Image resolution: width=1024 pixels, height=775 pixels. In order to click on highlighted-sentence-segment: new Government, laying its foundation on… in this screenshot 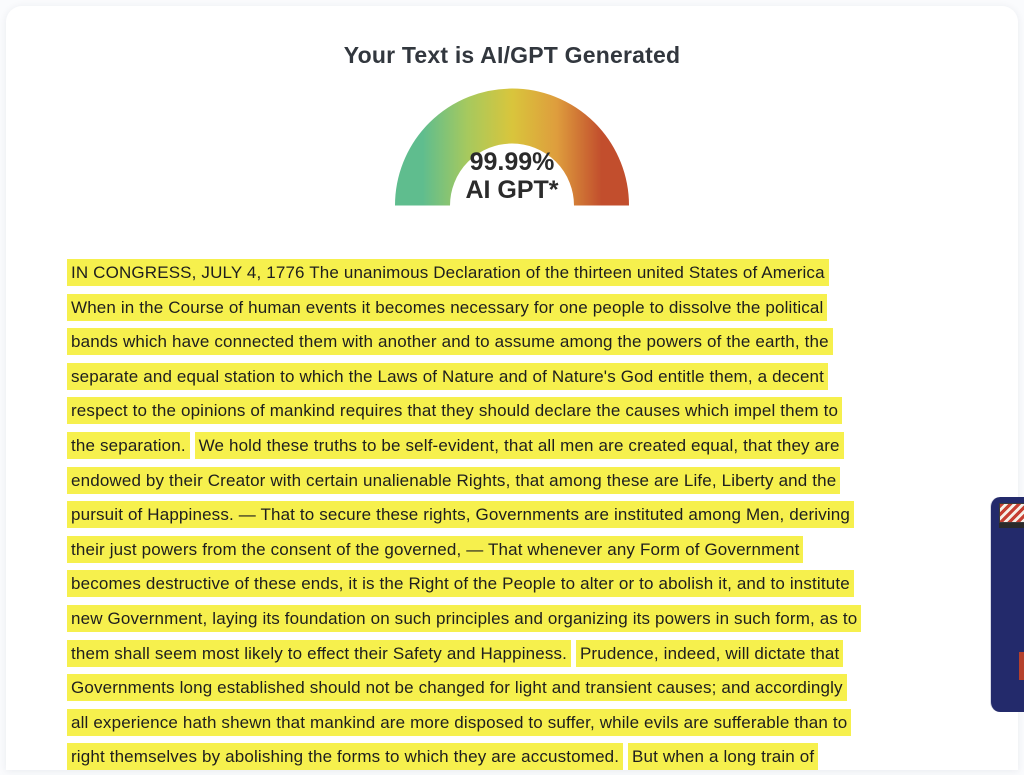, I will do `click(464, 618)`.